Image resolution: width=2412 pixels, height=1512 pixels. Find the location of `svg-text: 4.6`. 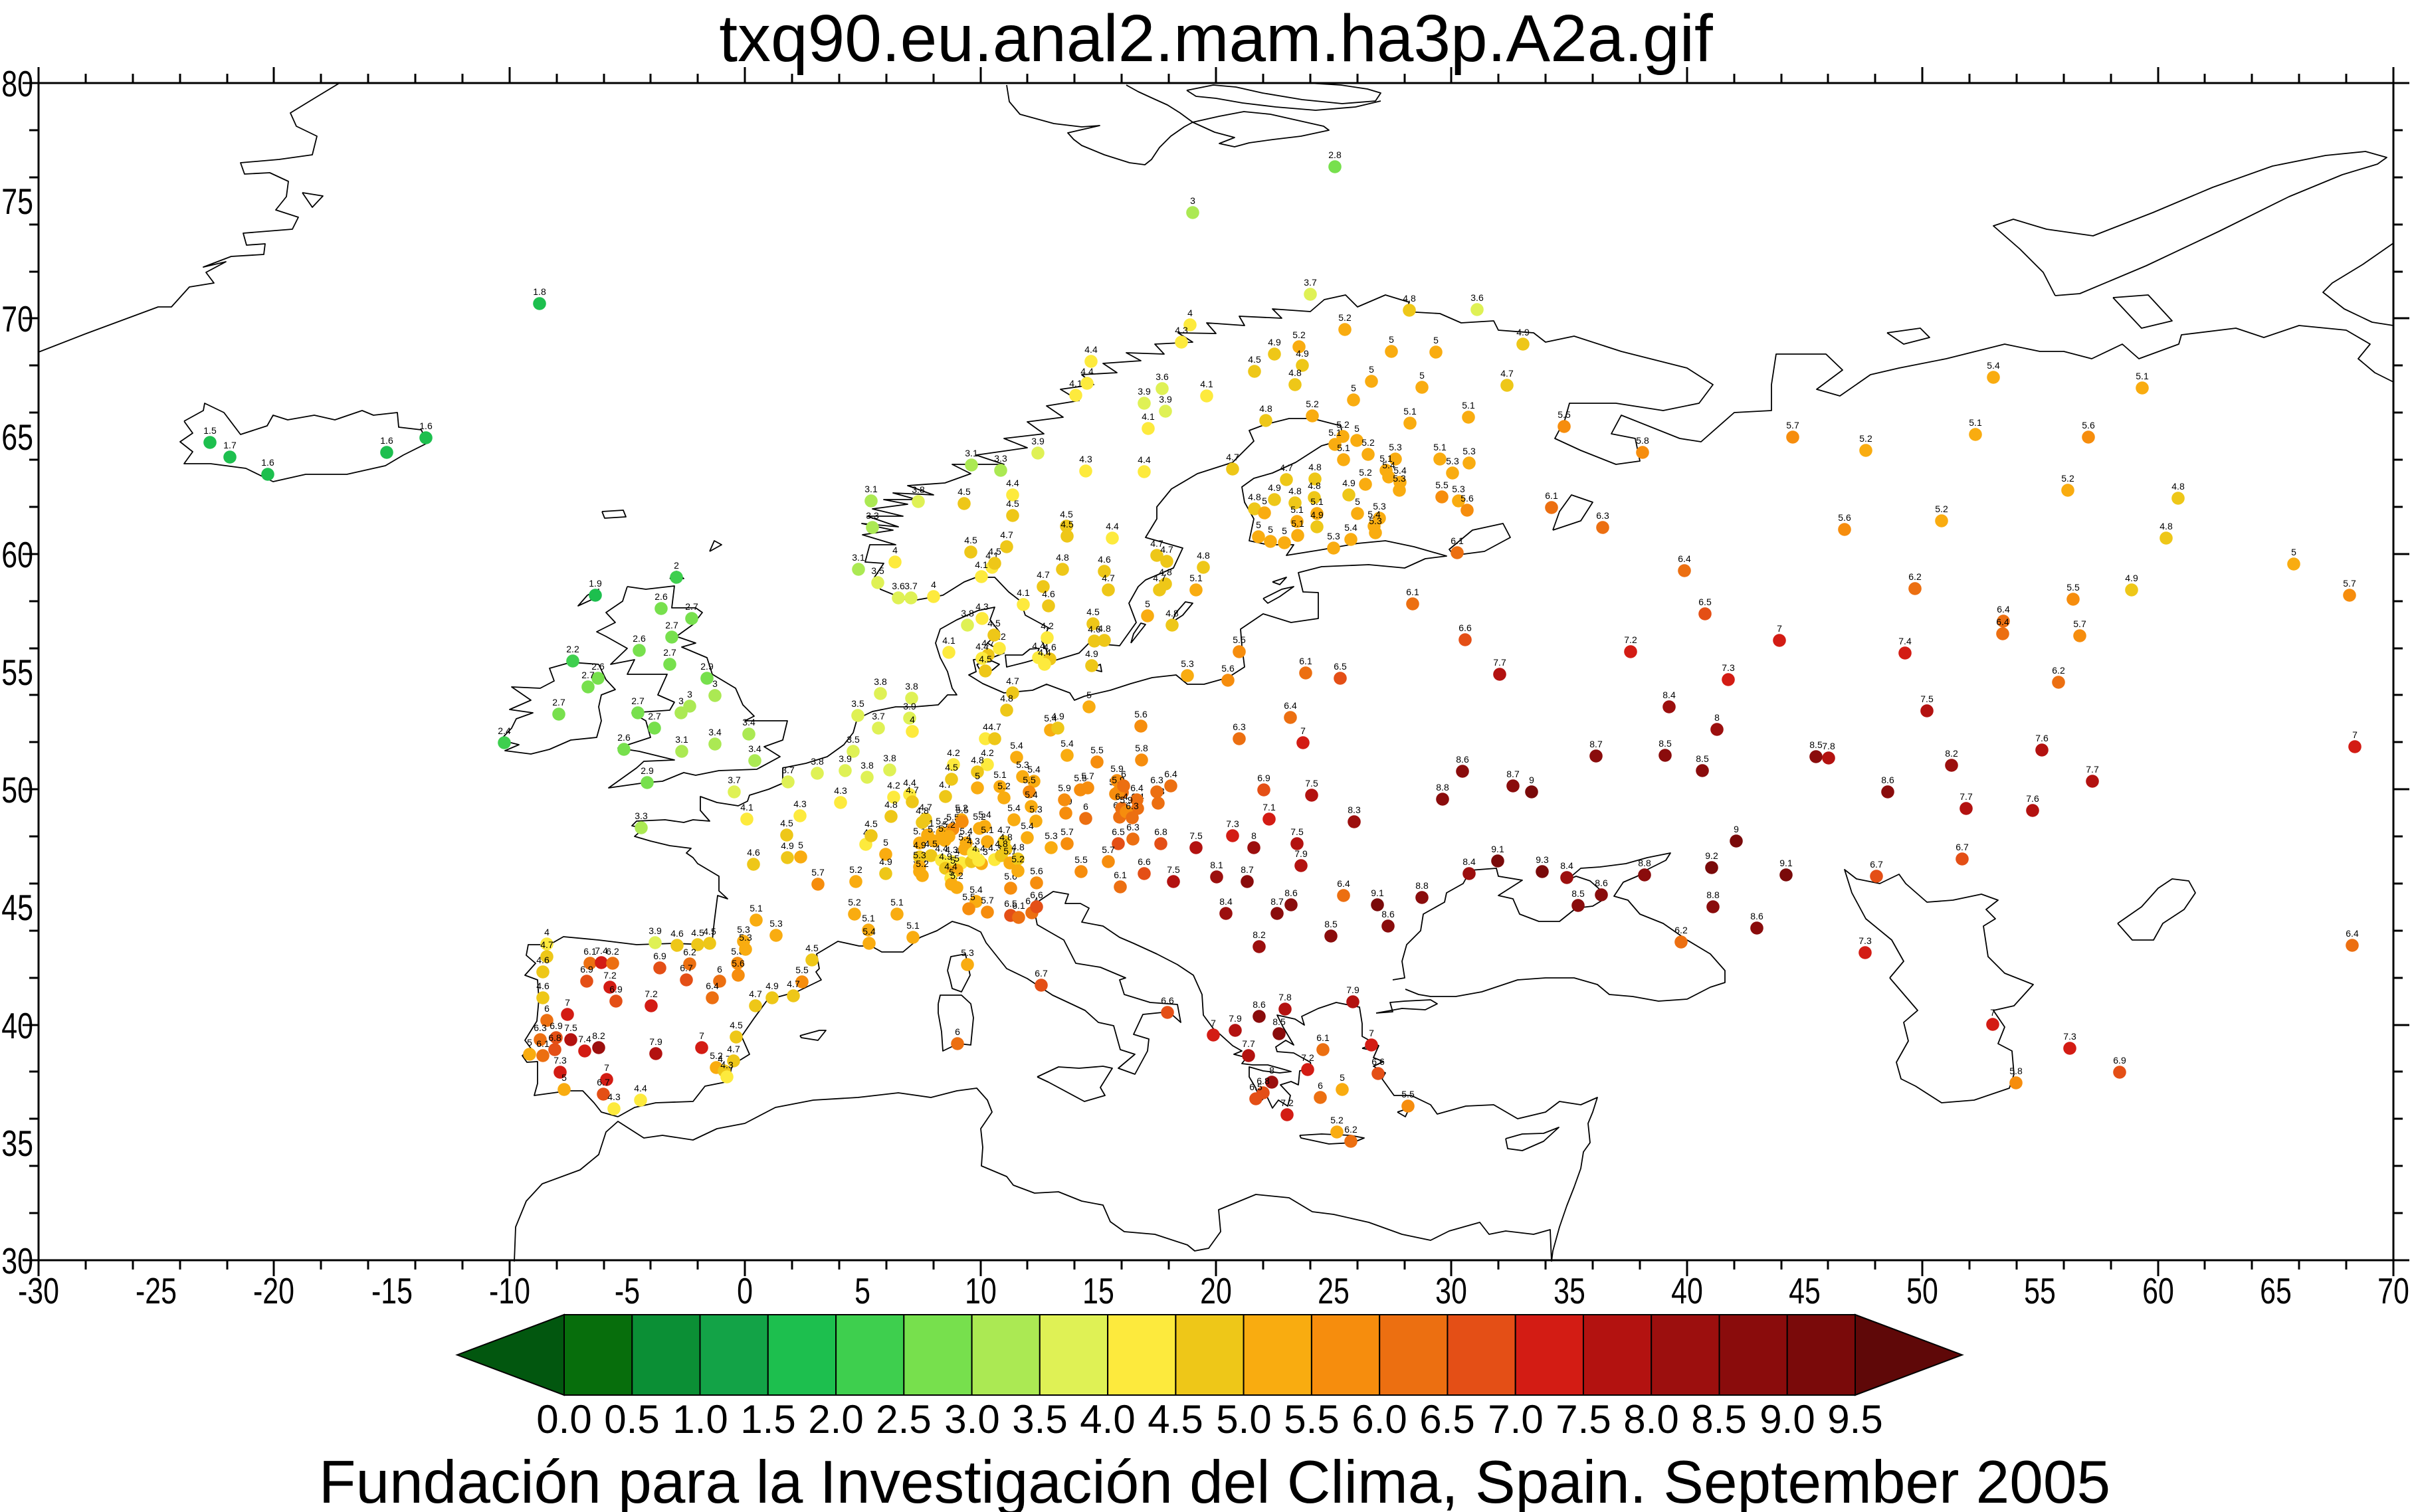

svg-text: 4.6 is located at coordinates (1105, 559).